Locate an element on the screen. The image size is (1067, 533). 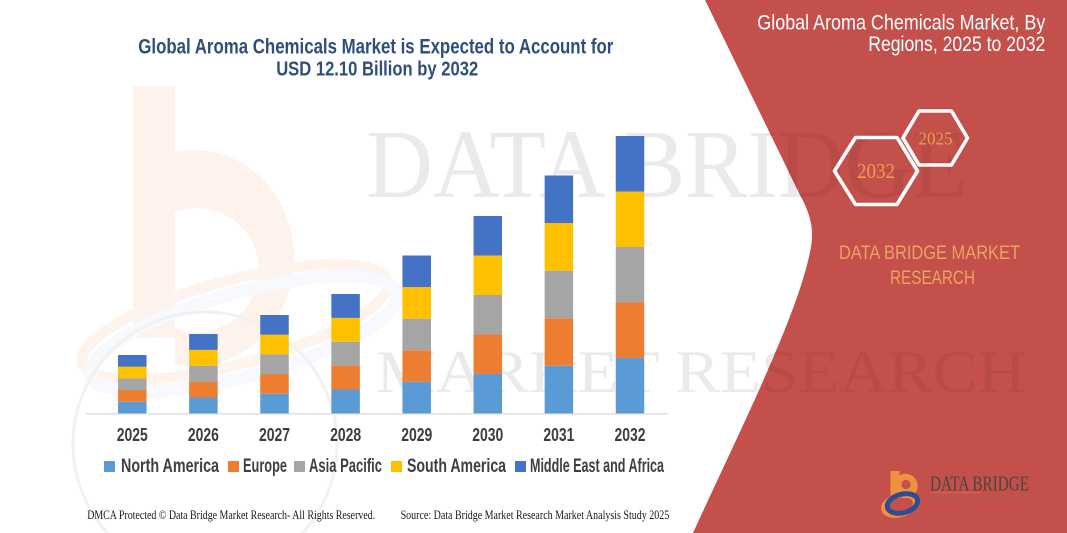
svg-text: South America is located at coordinates (456, 466).